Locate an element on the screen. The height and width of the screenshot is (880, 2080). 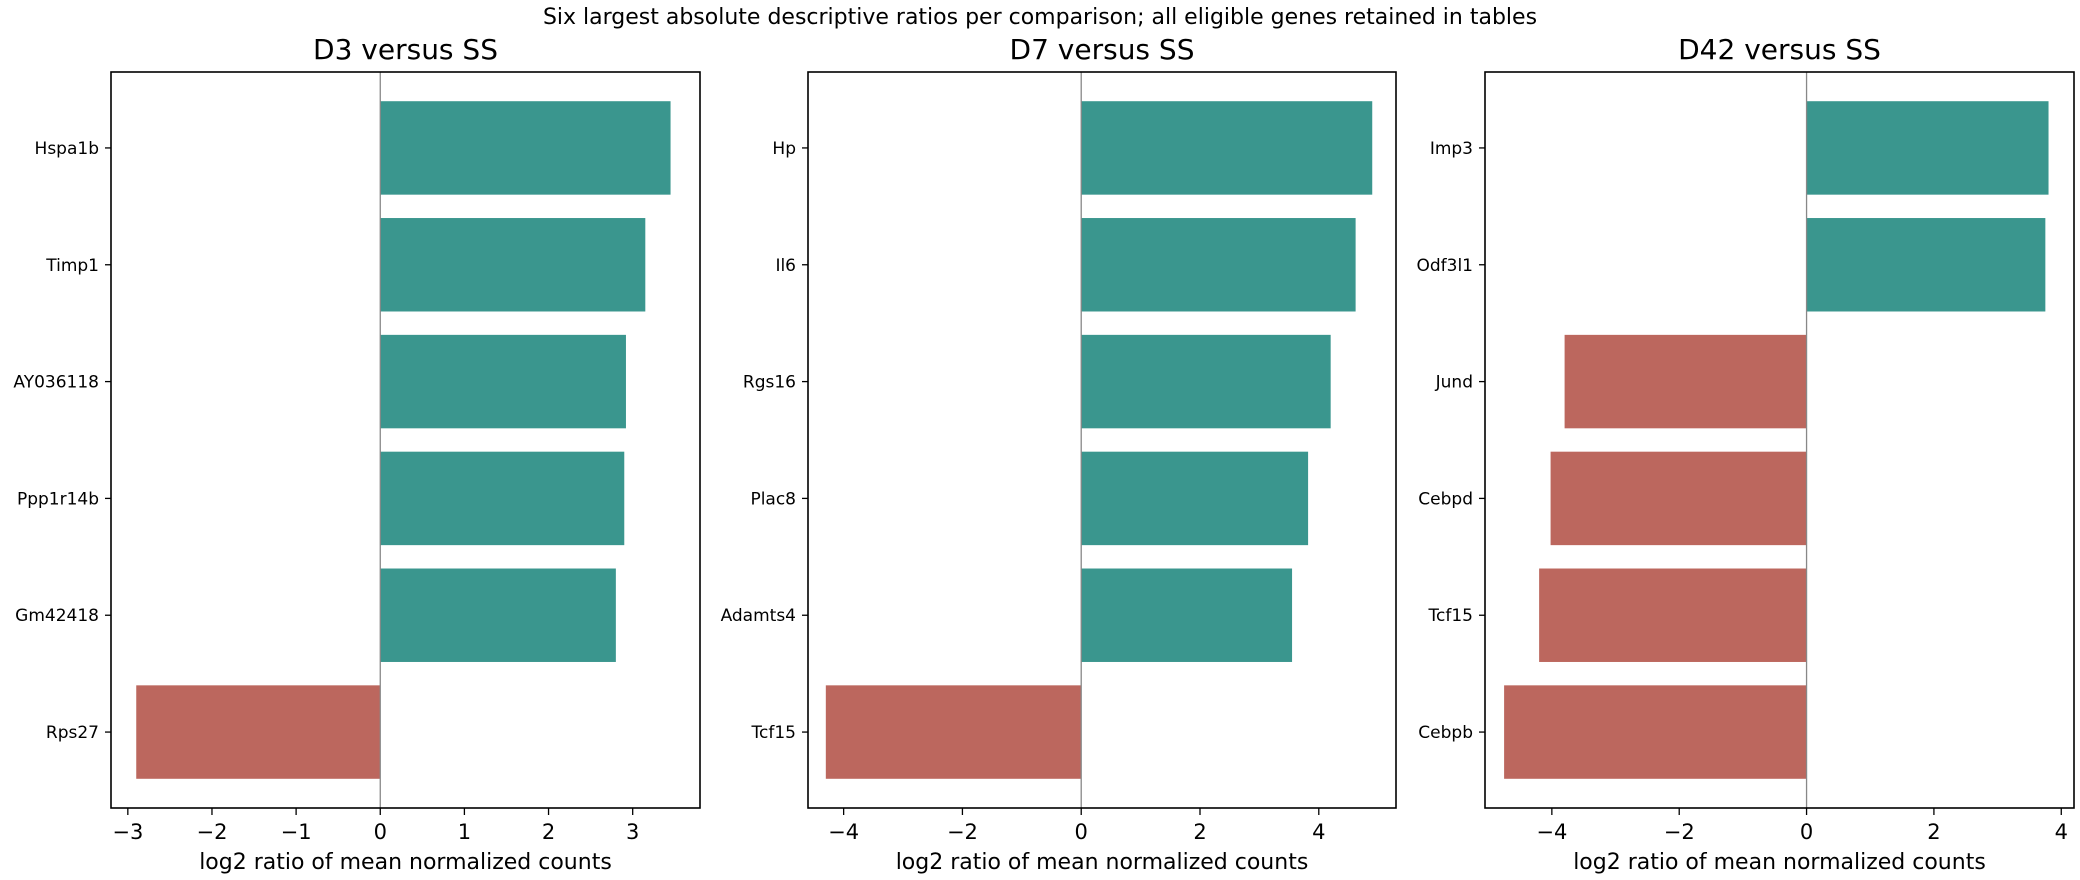
bar-il6 is located at coordinates (1218, 265).